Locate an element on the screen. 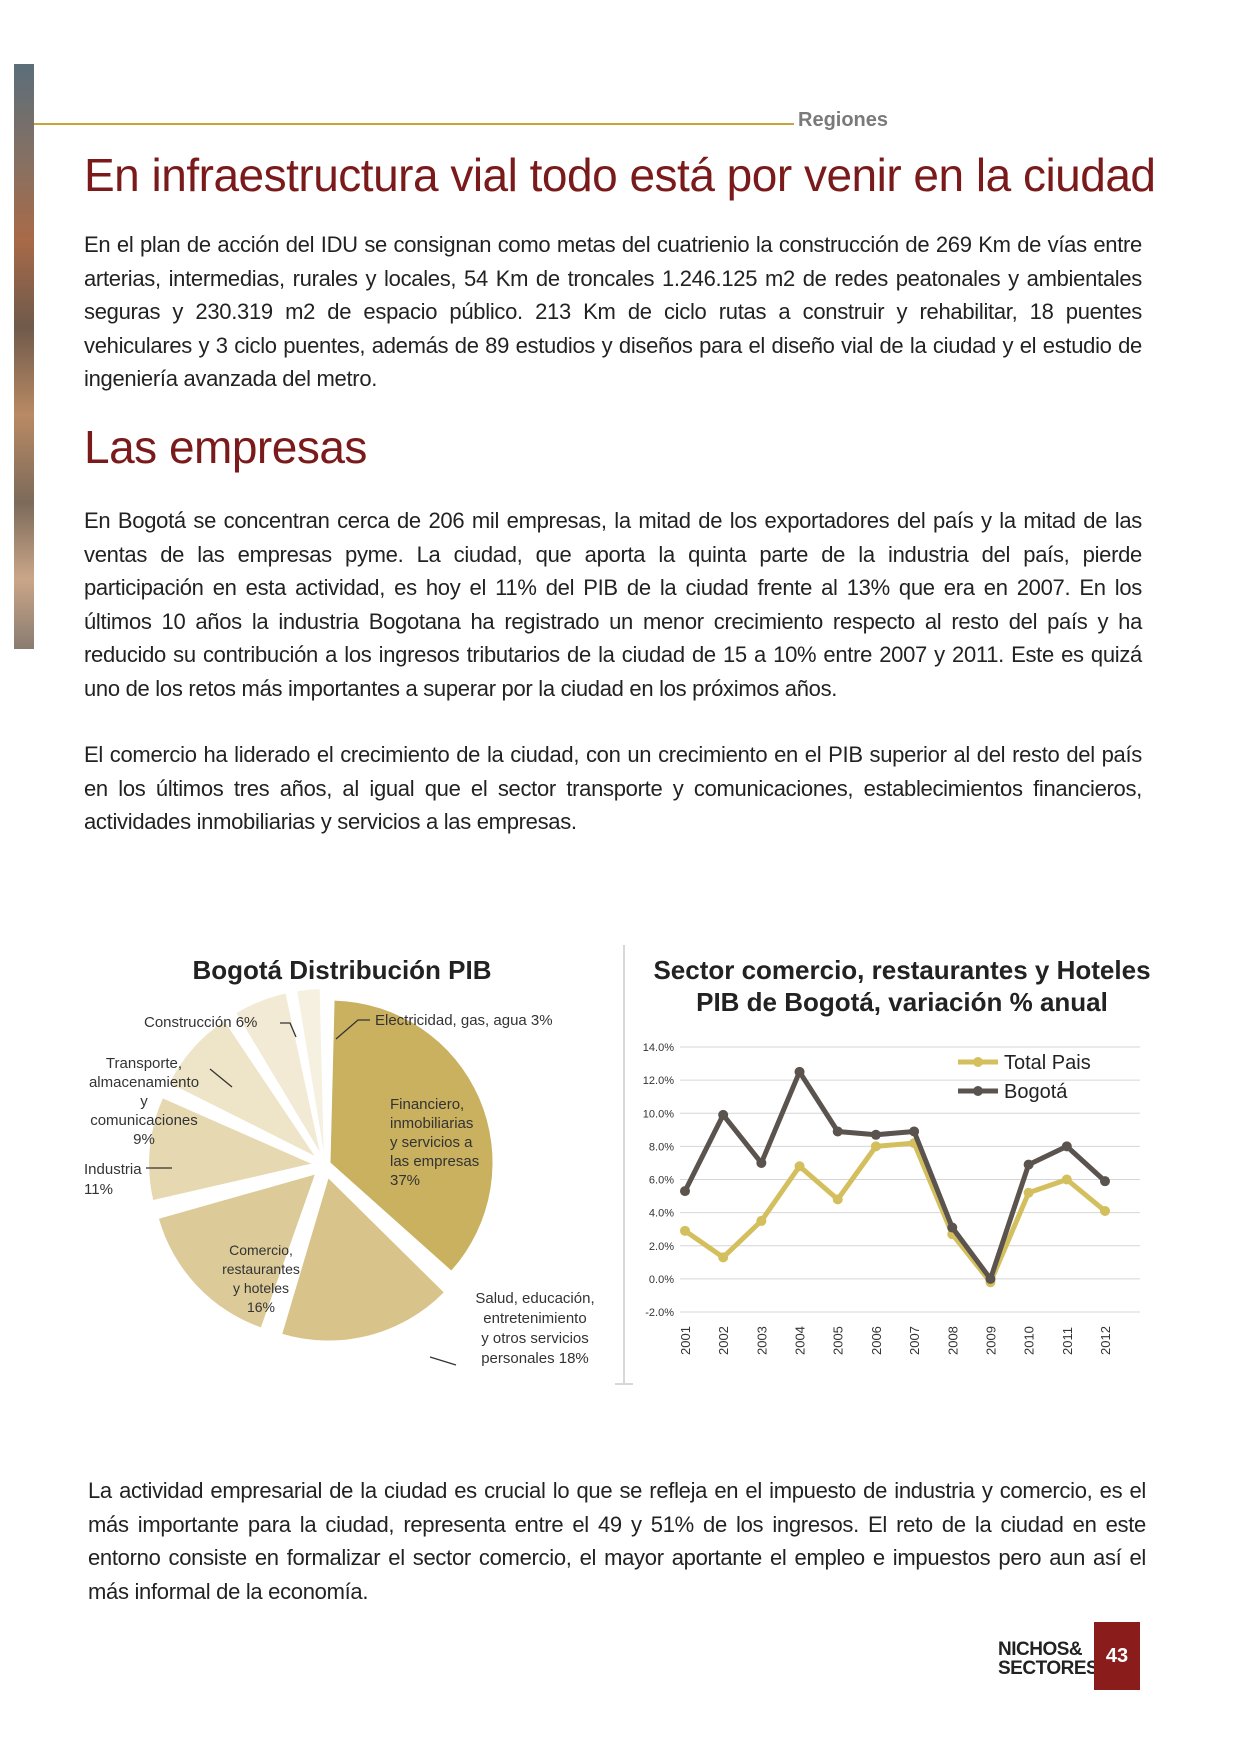  legend-label: Bogotá is located at coordinates (1036, 1092).